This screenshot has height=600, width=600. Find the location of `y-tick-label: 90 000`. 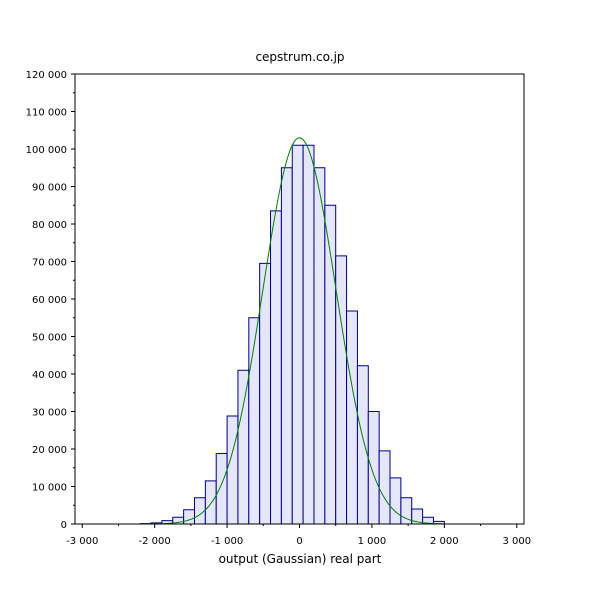

y-tick-label: 90 000 is located at coordinates (49, 188).